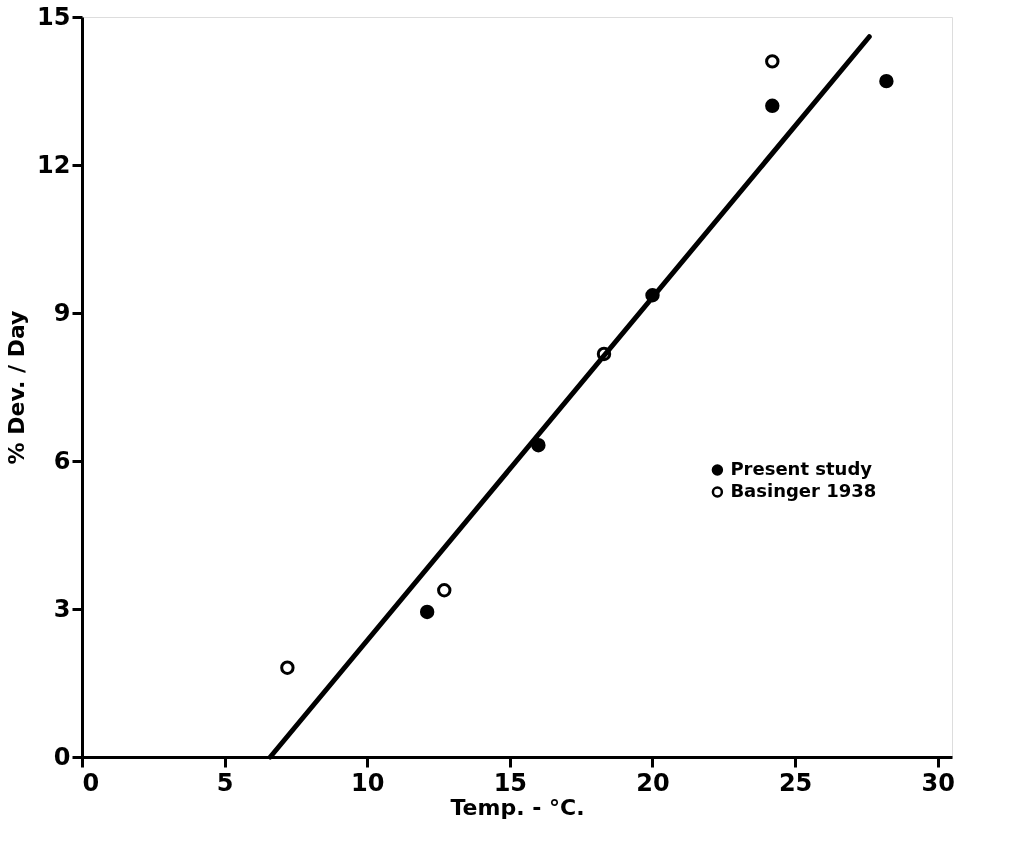  I want to click on y-tick-label: 15, so click(54, 16).